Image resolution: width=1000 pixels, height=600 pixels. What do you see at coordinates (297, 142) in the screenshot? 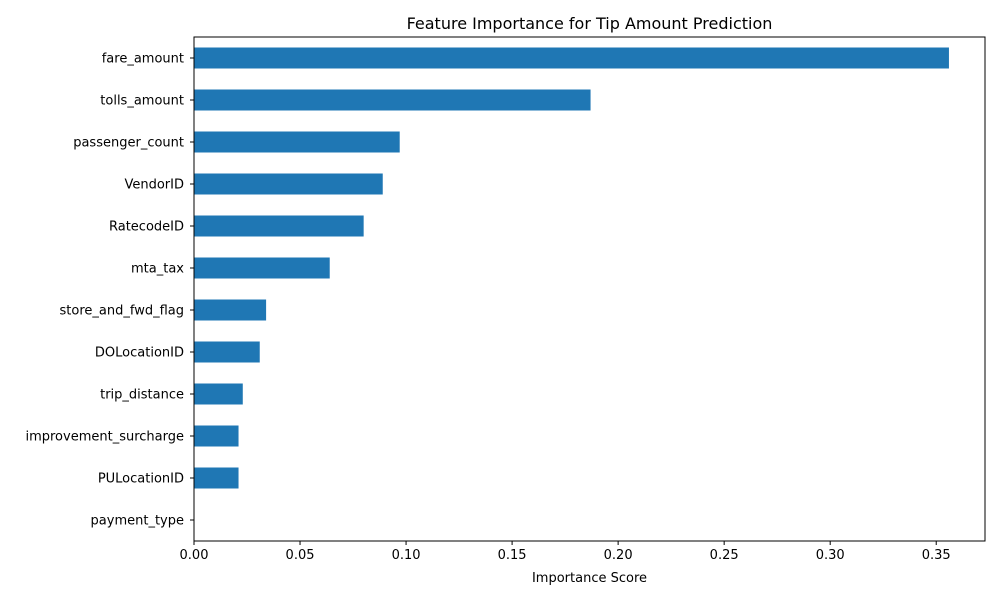
I see `bar-passenger_count` at bounding box center [297, 142].